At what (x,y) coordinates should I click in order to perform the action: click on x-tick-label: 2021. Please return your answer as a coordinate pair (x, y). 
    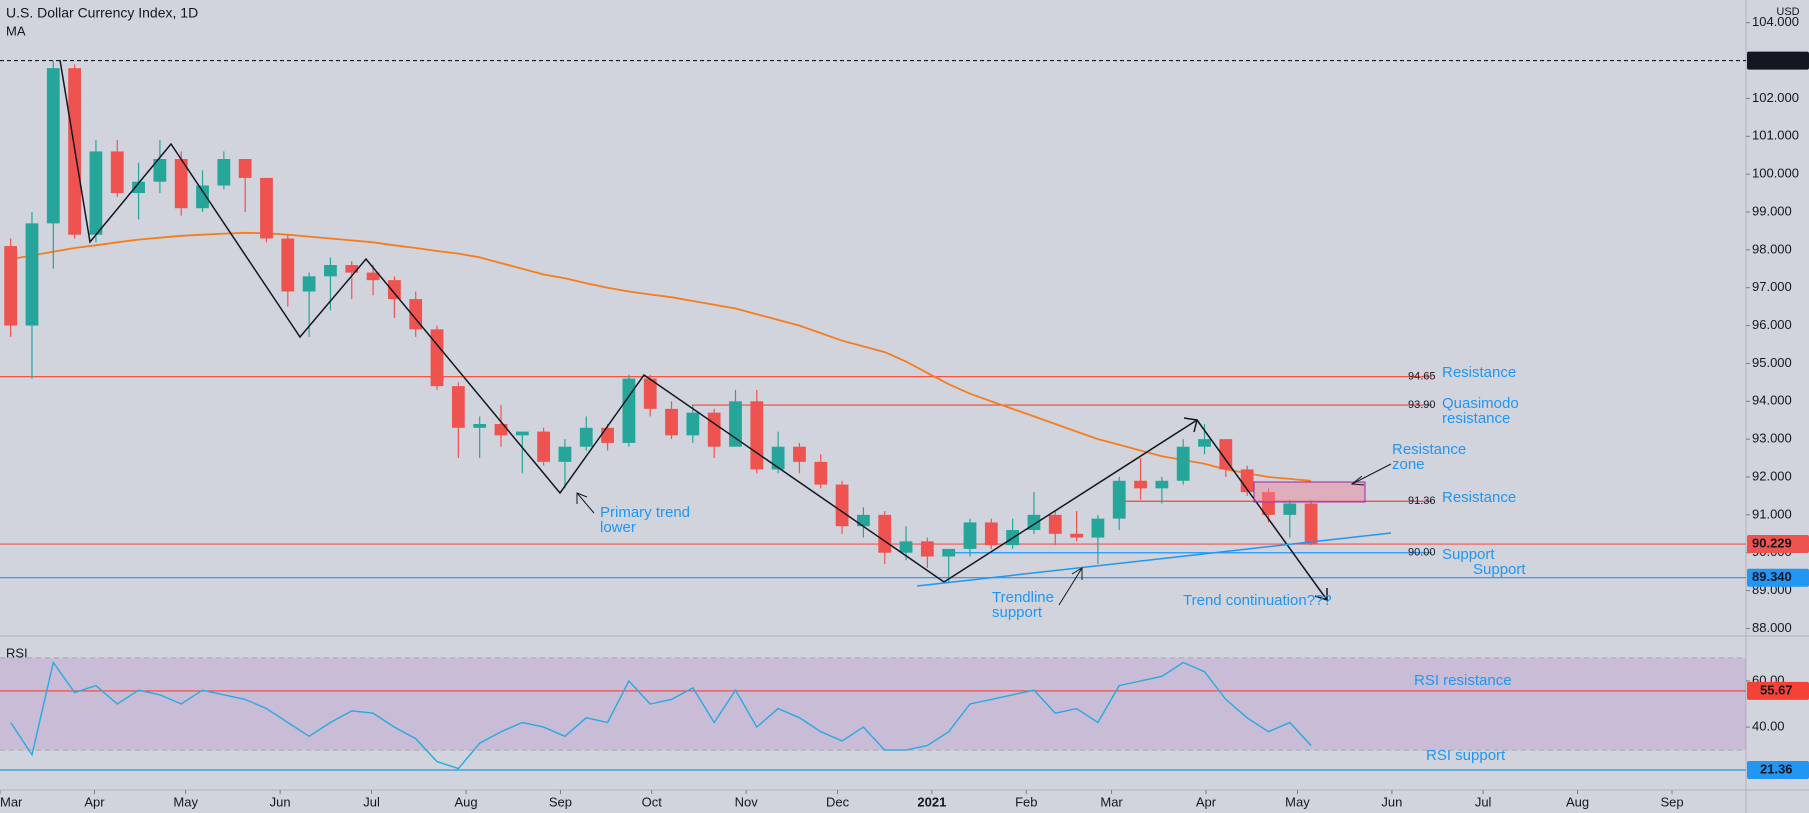
    Looking at the image, I should click on (931, 801).